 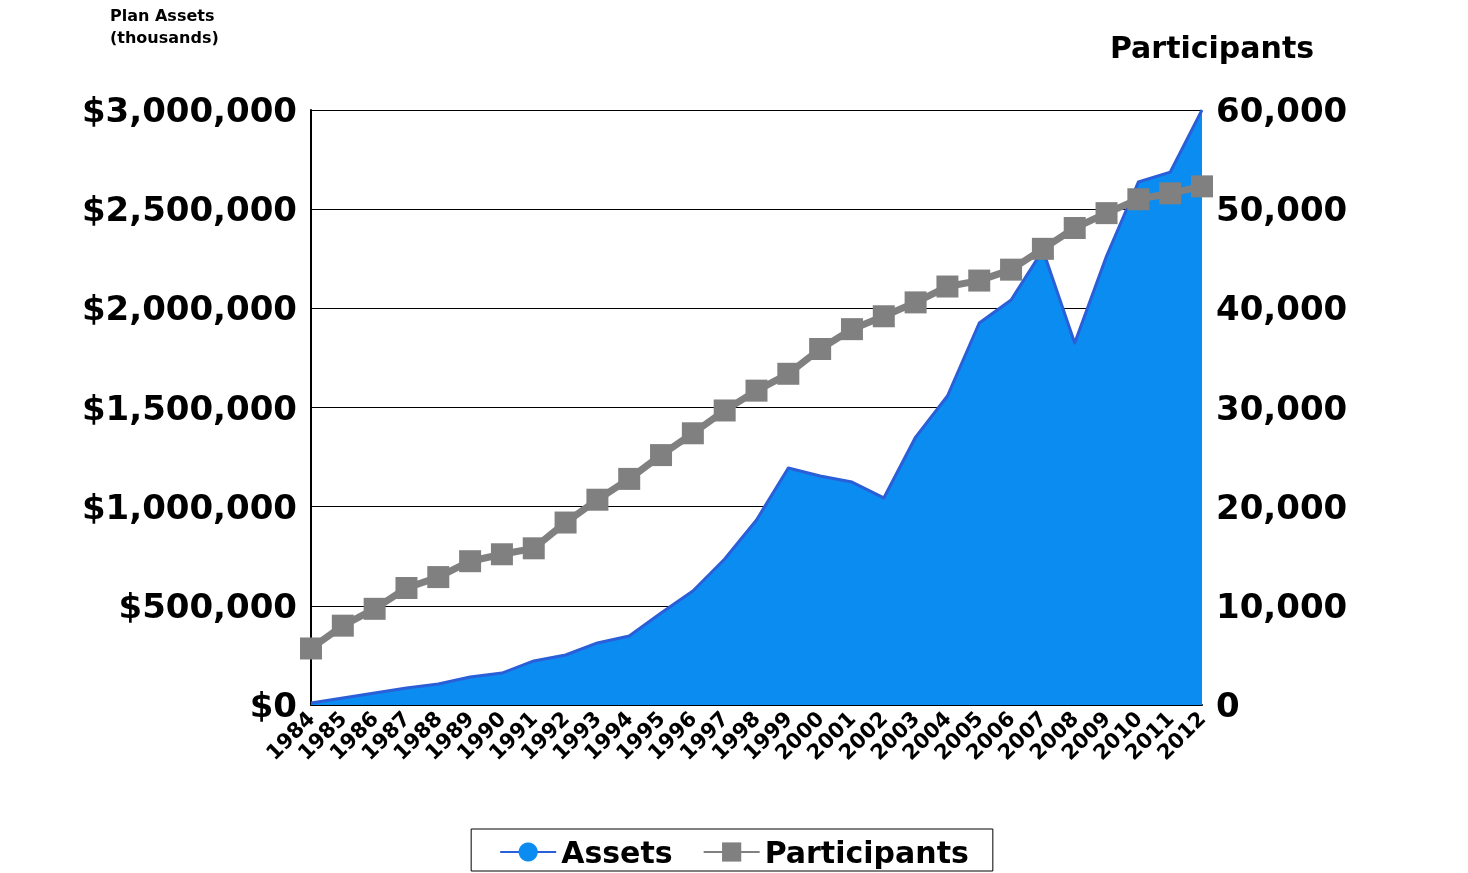 What do you see at coordinates (866, 852) in the screenshot?
I see `legend-label: Participants` at bounding box center [866, 852].